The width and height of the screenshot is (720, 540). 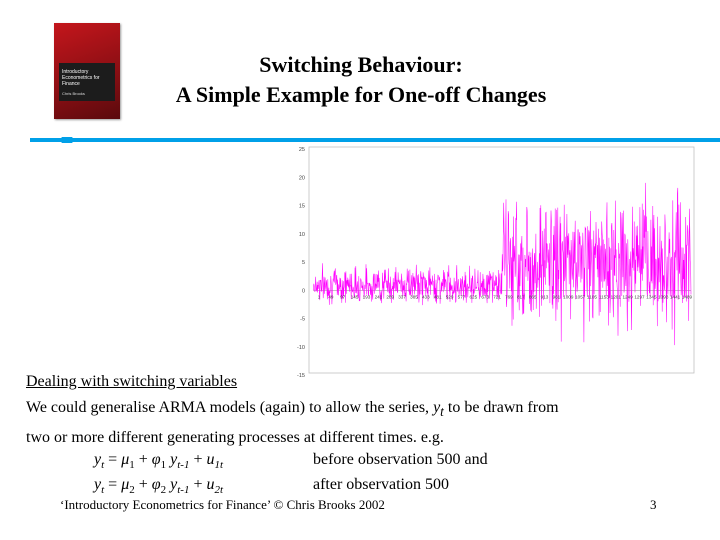 What do you see at coordinates (653, 504) in the screenshot?
I see `page-number: 3` at bounding box center [653, 504].